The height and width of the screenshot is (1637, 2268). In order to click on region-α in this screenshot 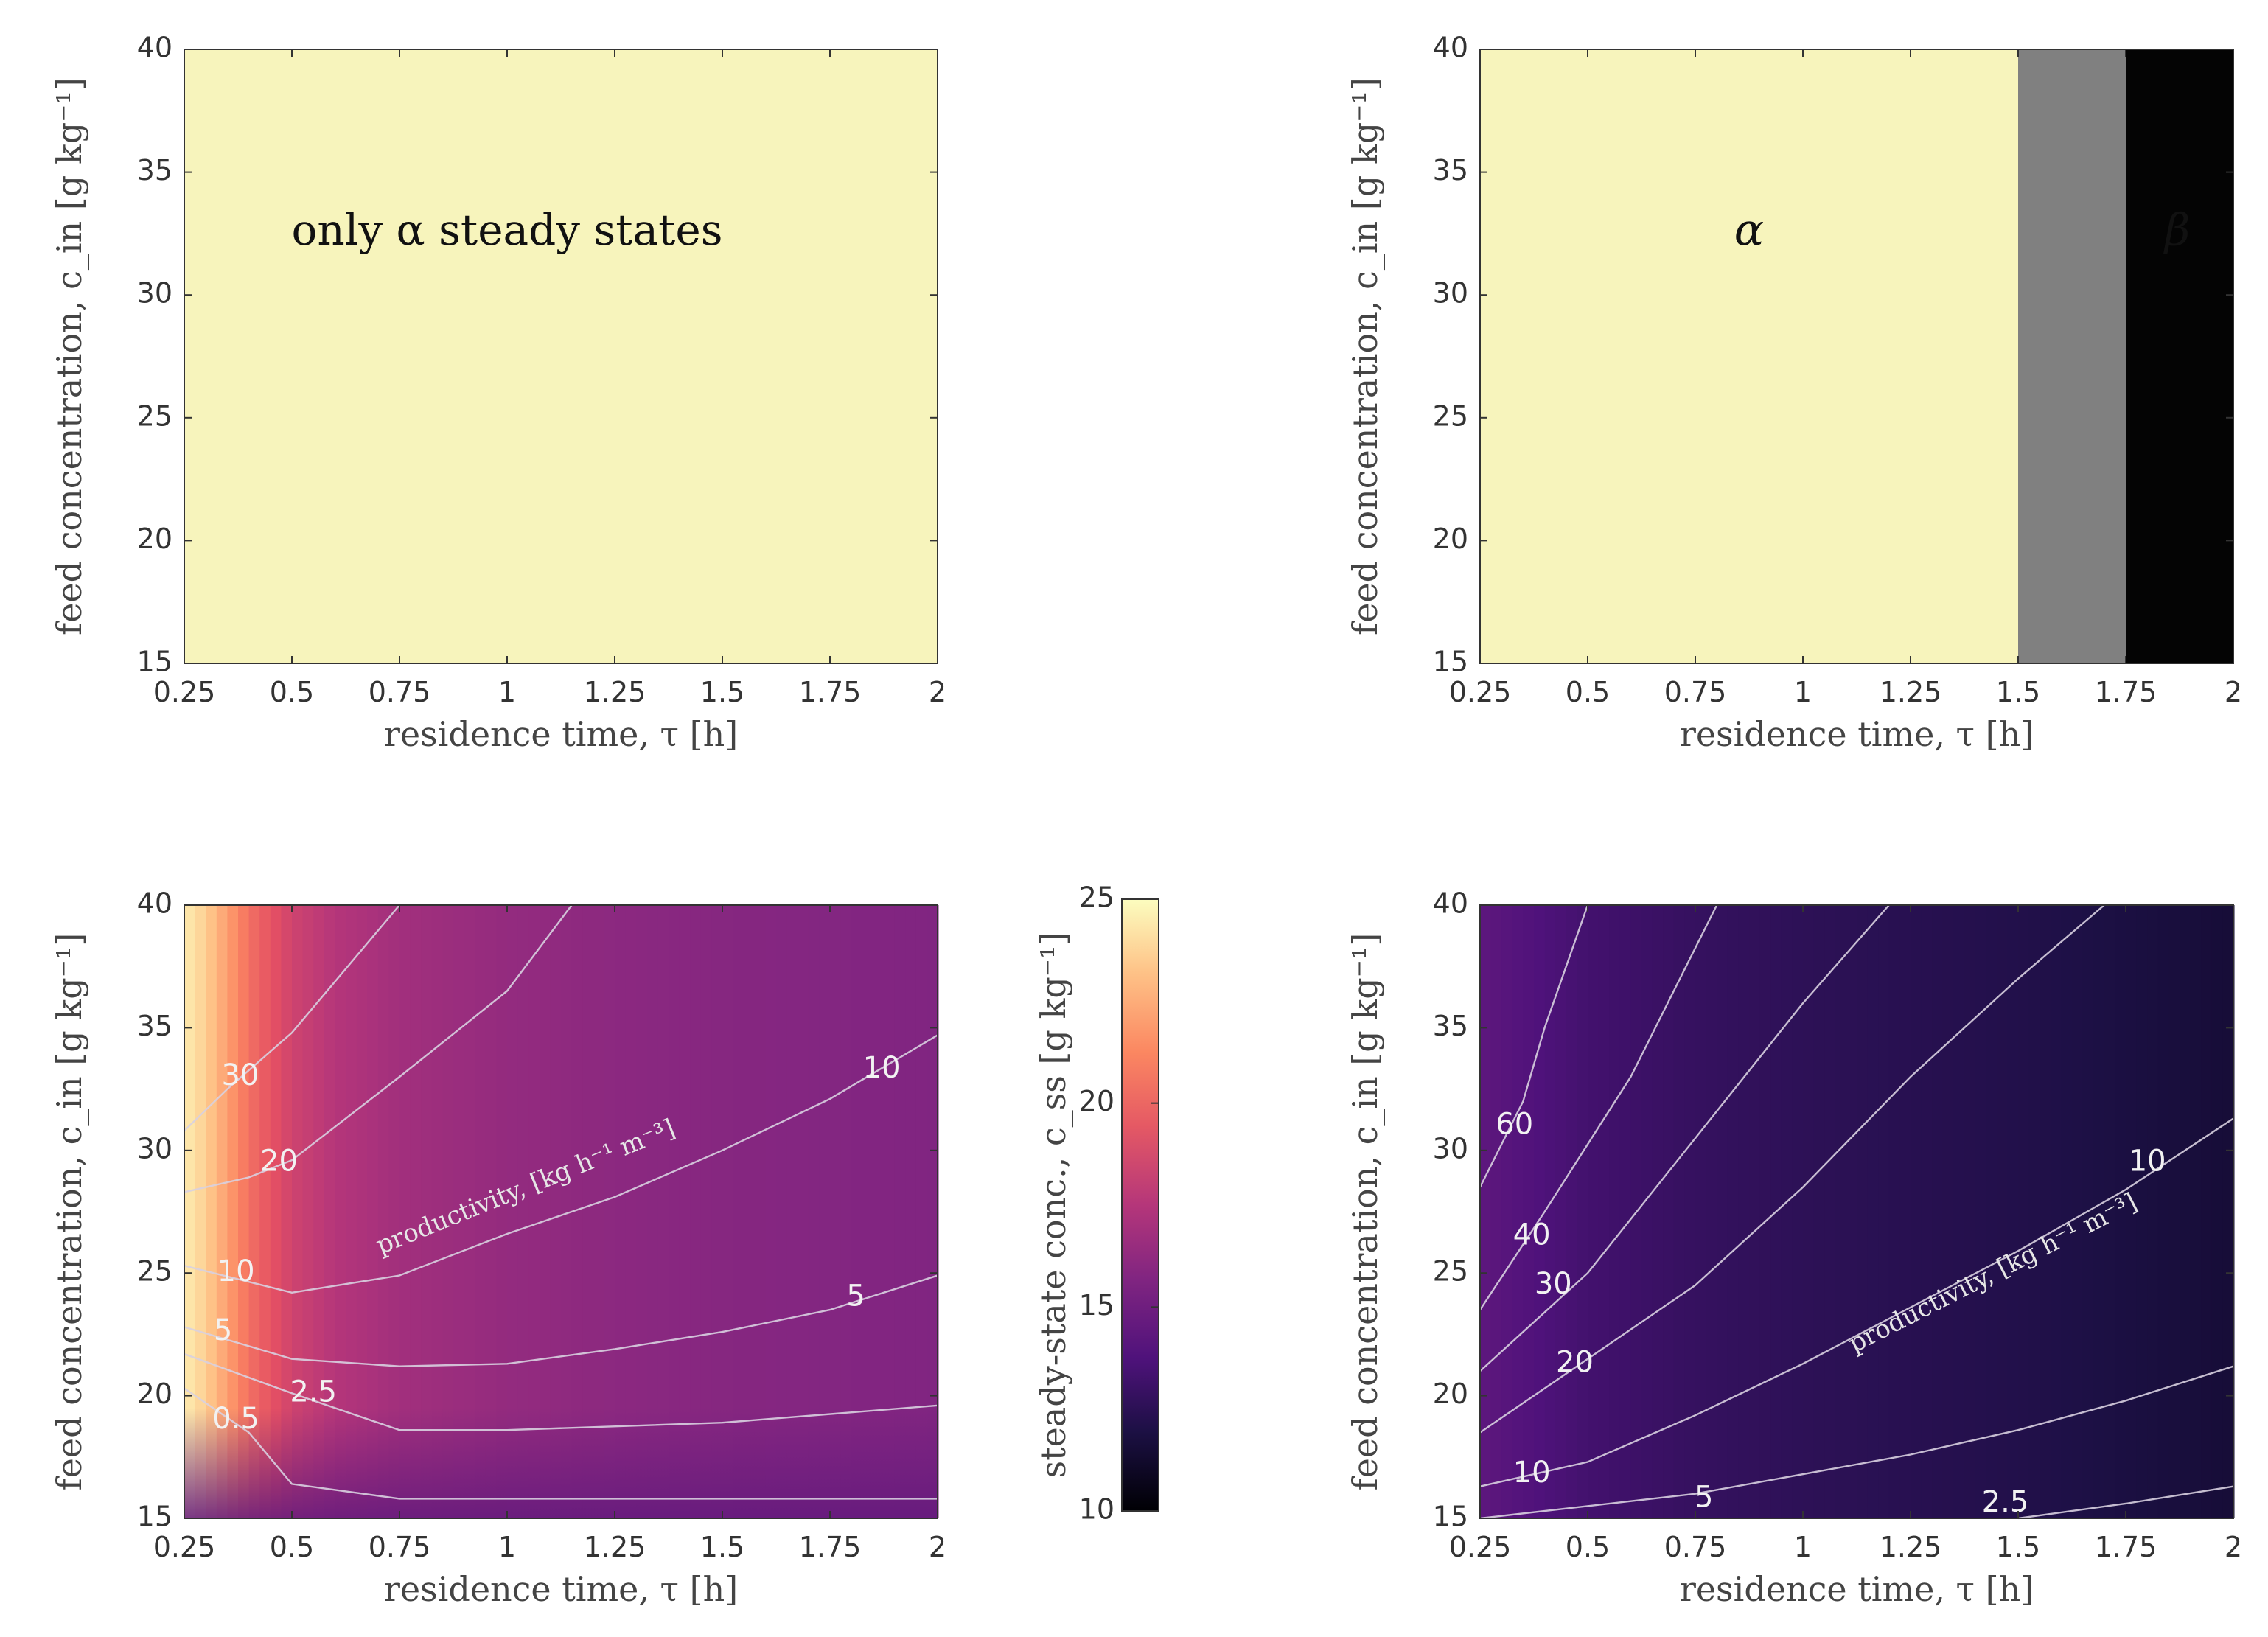, I will do `click(561, 356)`.